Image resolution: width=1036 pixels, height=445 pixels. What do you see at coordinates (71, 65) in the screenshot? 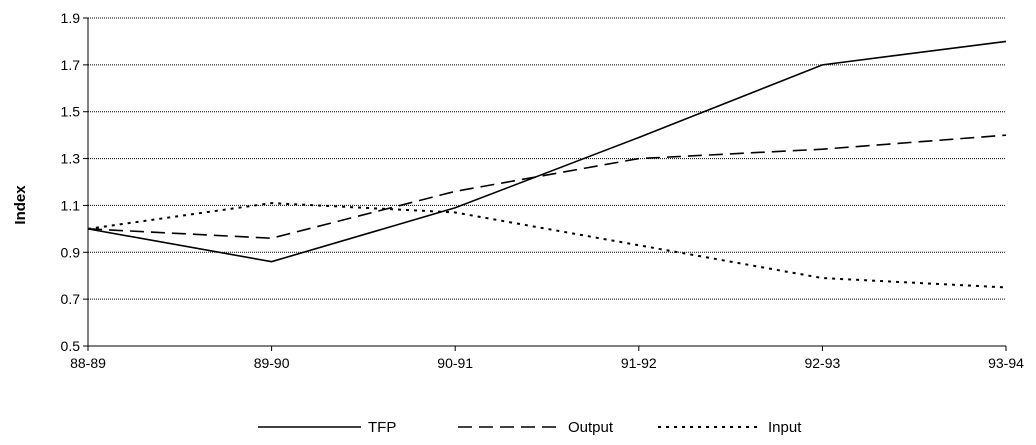
I see `y-tick-label: 1.7` at bounding box center [71, 65].